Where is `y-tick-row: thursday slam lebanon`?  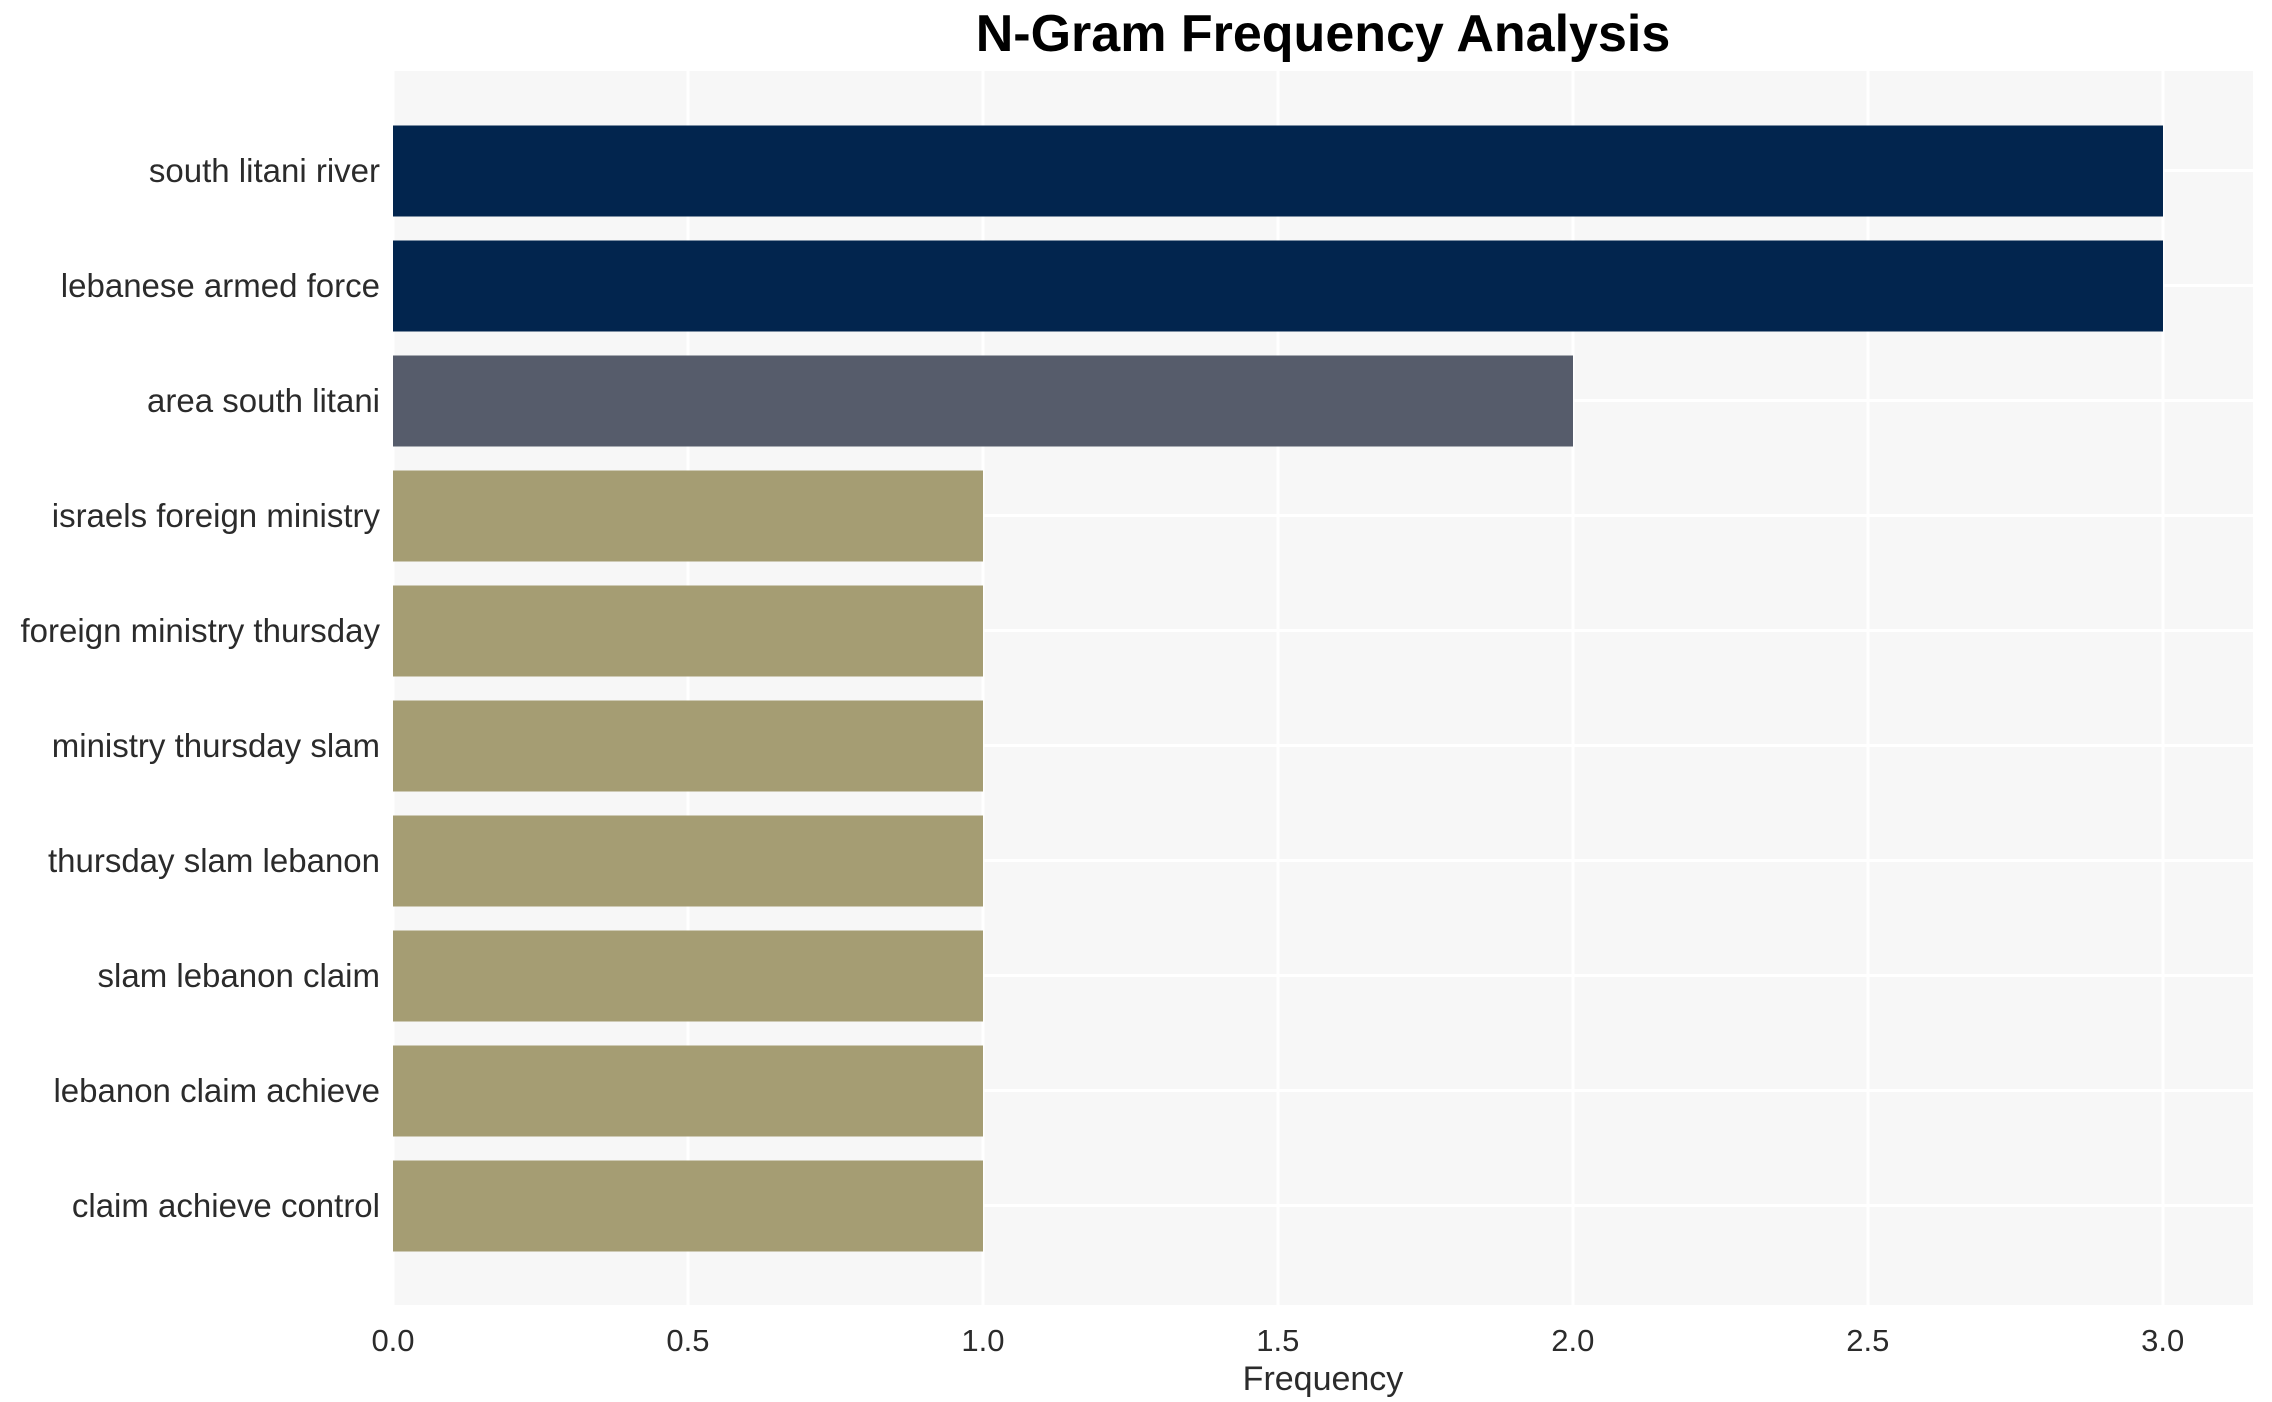
y-tick-row: thursday slam lebanon is located at coordinates (190, 860).